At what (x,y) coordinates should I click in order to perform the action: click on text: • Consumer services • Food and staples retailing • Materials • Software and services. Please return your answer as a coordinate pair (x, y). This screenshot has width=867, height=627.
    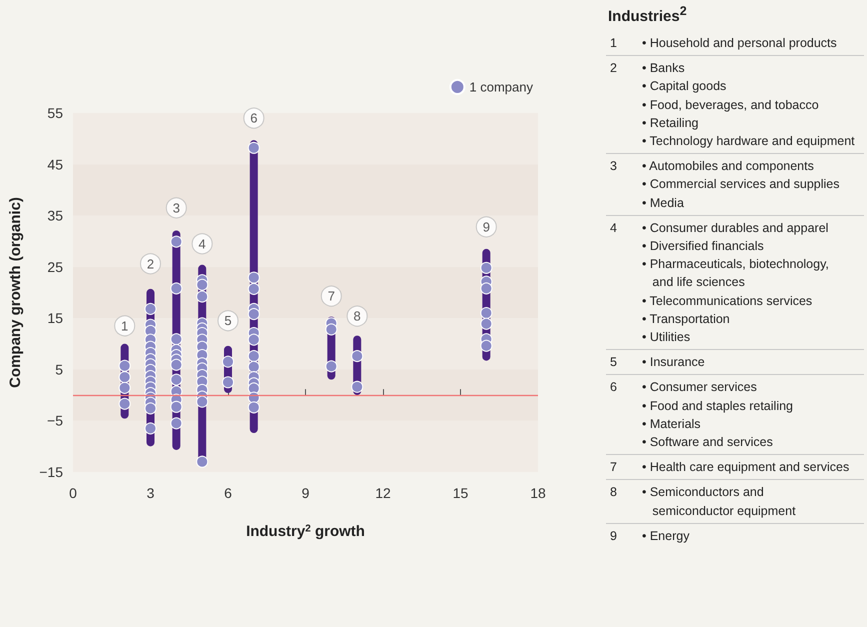
    Looking at the image, I should click on (717, 415).